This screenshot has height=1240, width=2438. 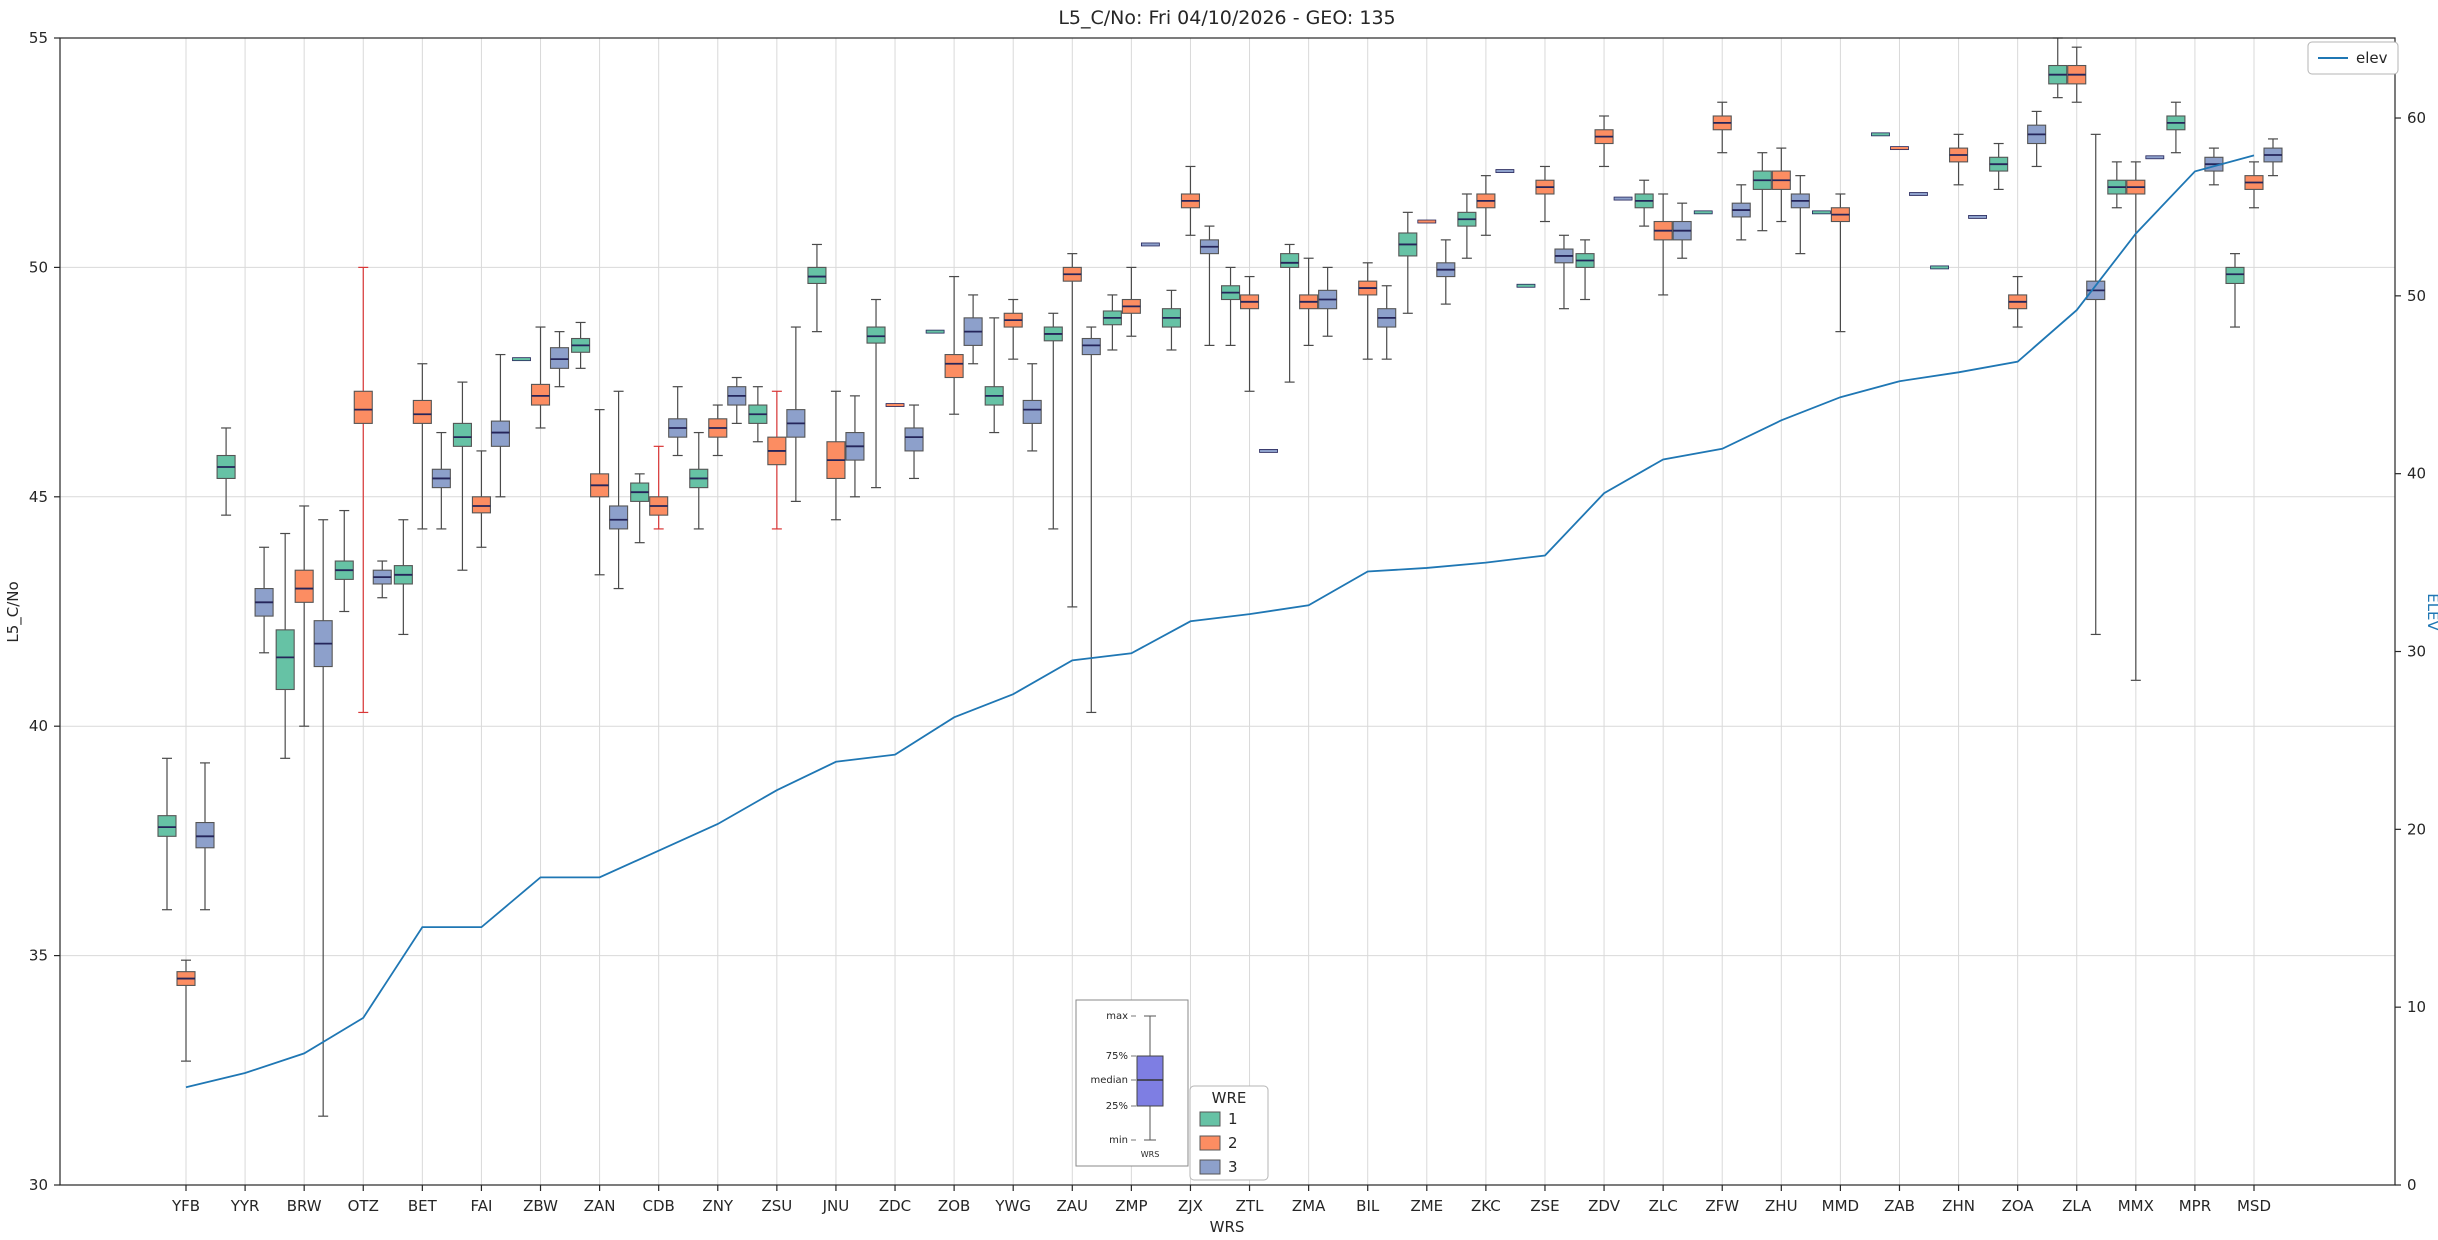 I want to click on y-left-tick-label: 45, so click(x=38, y=497).